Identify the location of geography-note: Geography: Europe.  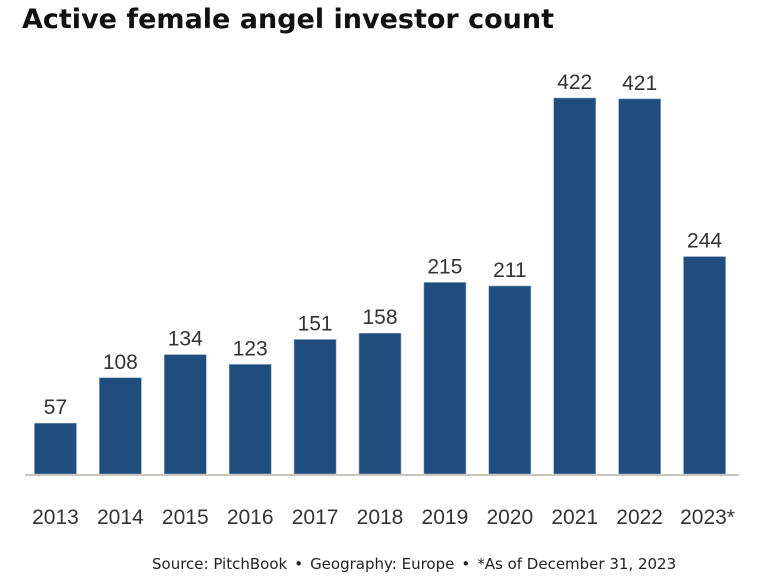
(382, 564).